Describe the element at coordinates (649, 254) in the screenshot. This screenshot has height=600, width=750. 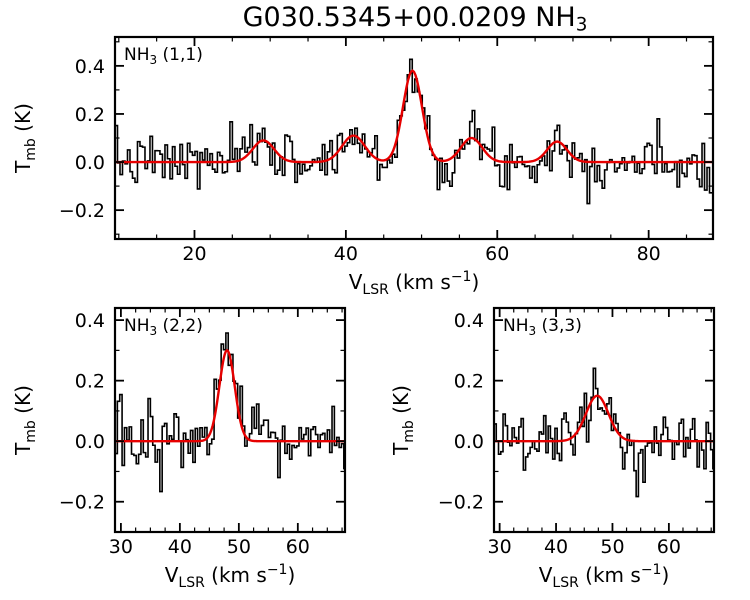
I see `x-tick-label: 80` at that location.